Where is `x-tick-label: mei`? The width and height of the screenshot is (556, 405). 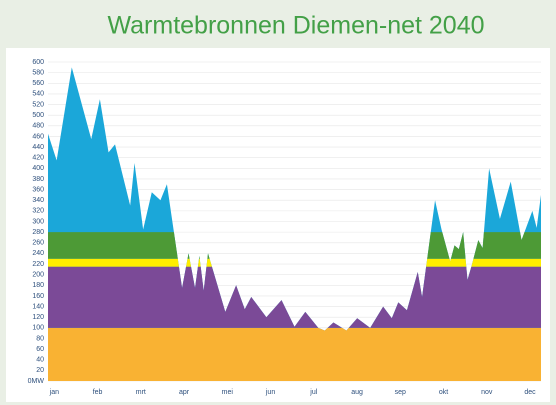
x-tick-label: mei is located at coordinates (228, 392).